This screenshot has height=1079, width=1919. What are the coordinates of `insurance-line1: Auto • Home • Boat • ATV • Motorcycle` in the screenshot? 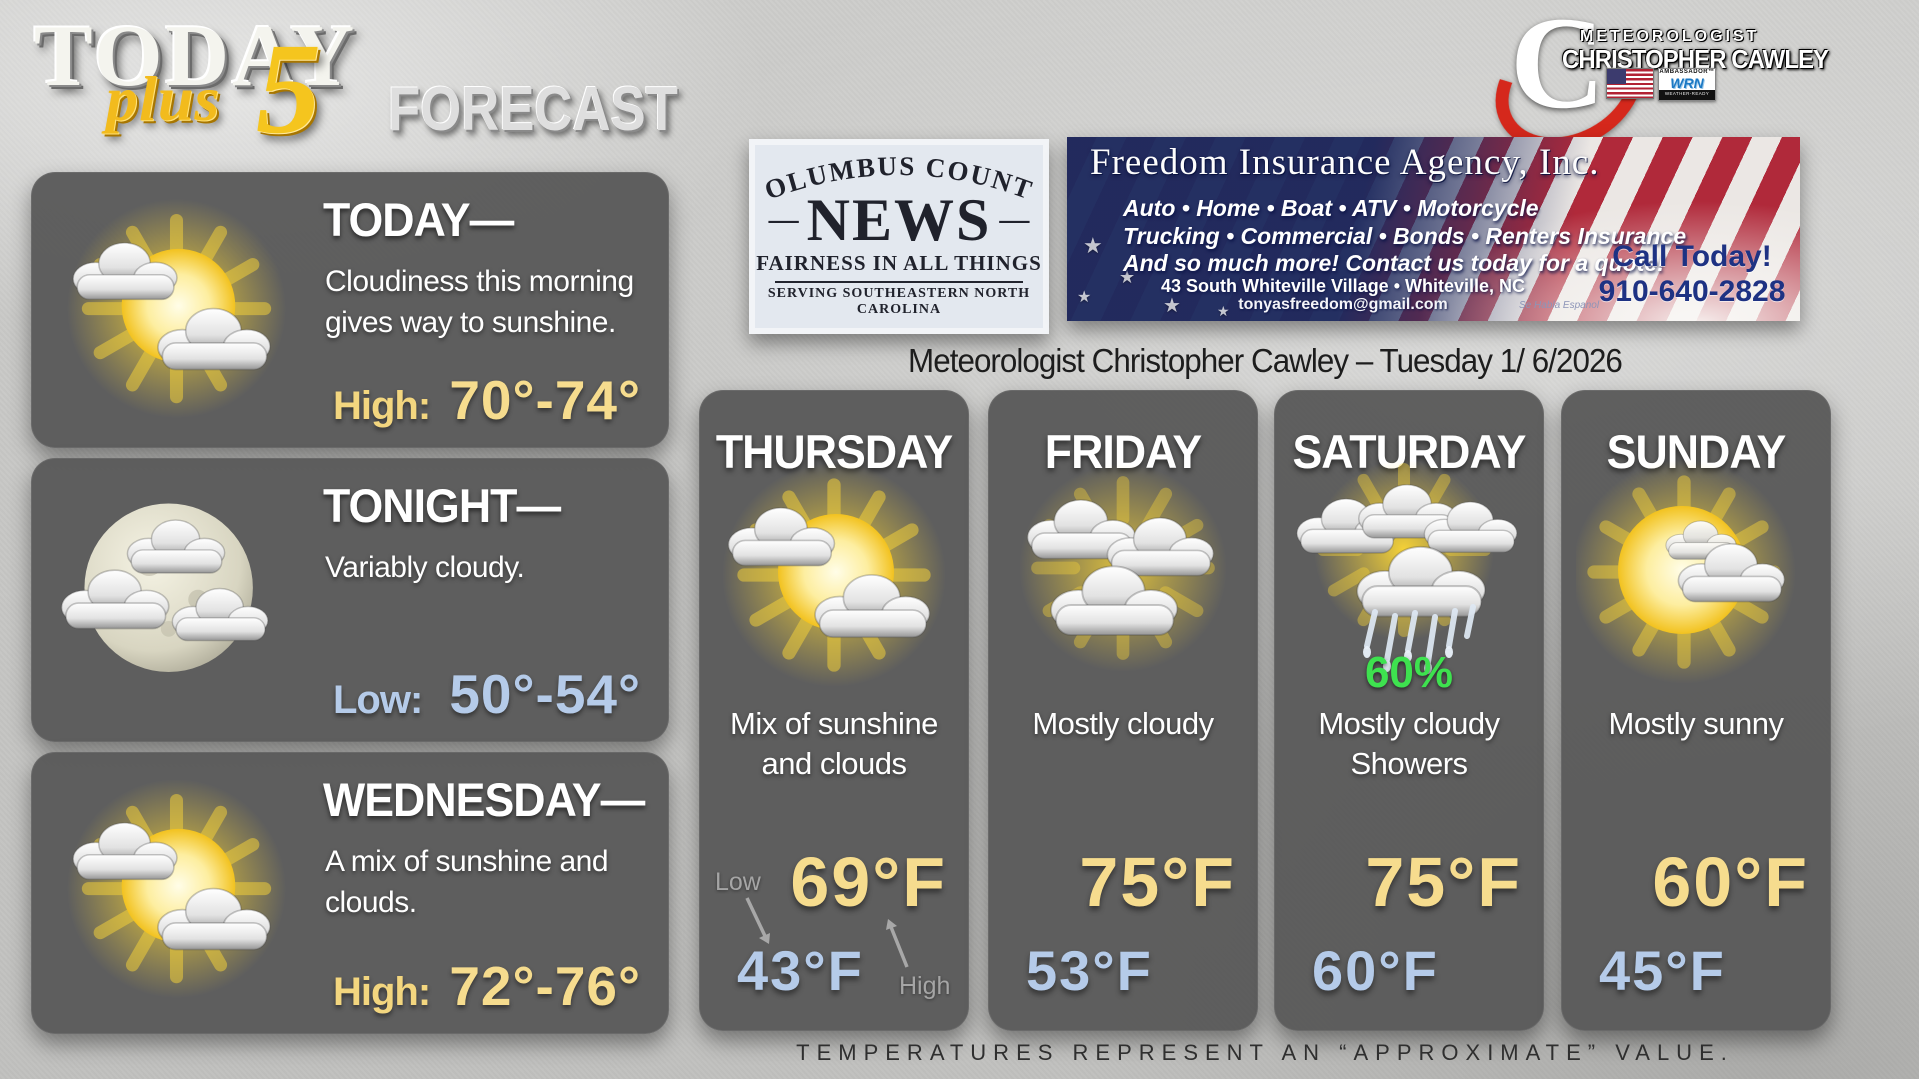 It's located at (1331, 208).